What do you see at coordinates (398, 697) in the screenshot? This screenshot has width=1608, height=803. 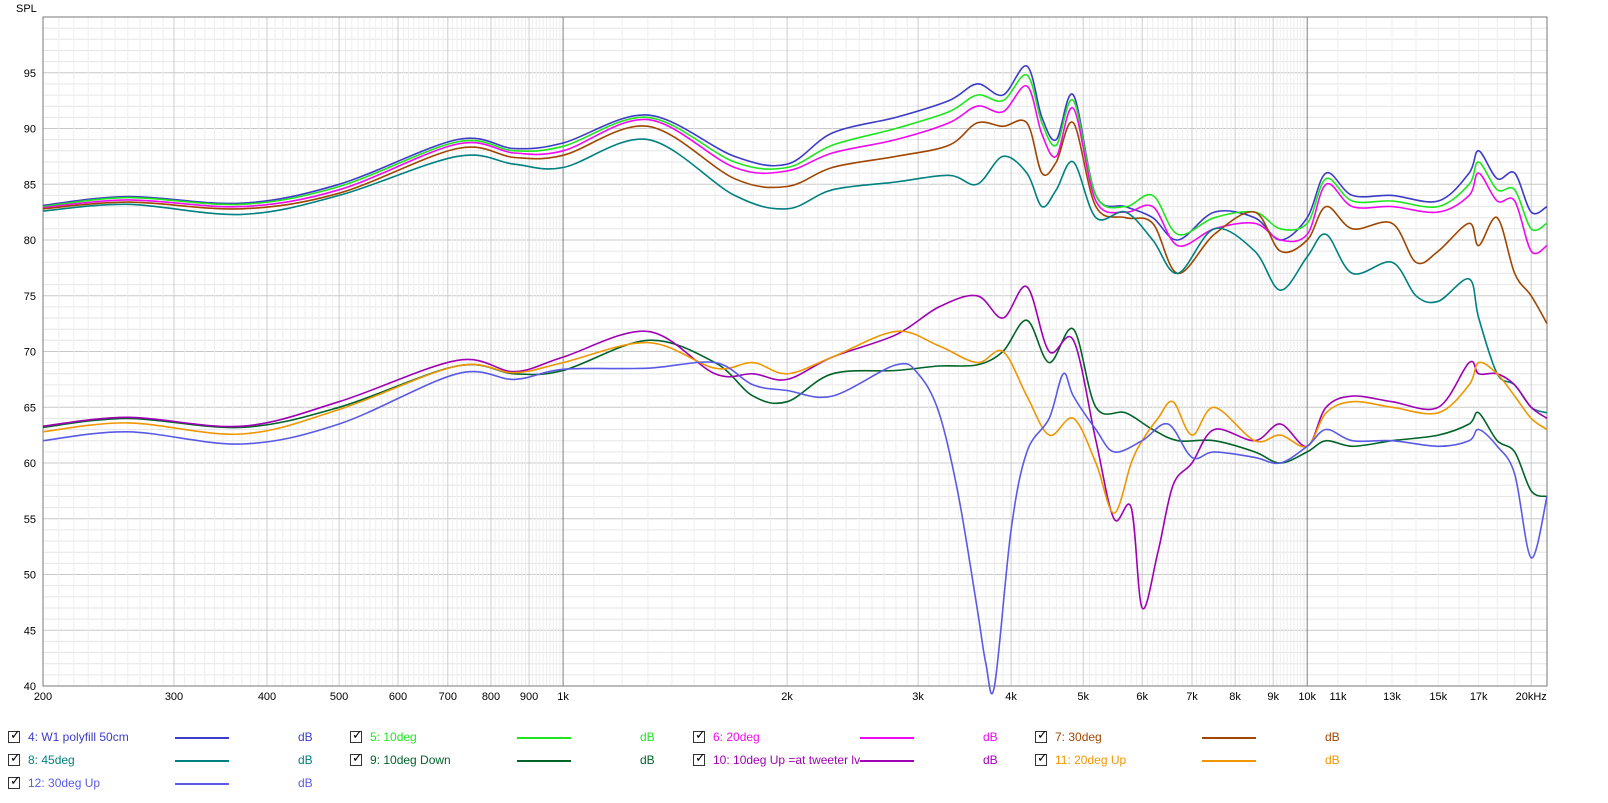 I see `x-tick-label: 600` at bounding box center [398, 697].